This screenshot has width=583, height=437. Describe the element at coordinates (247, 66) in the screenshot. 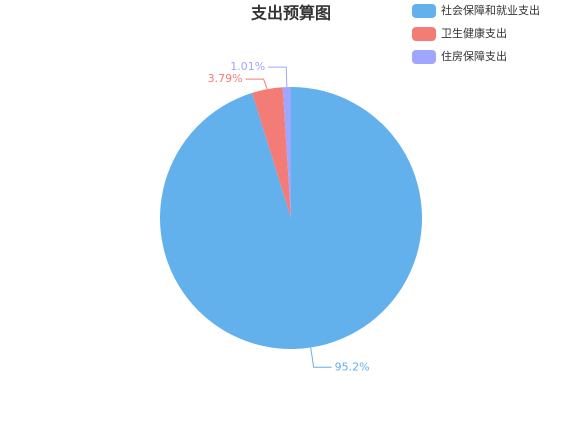

I see `data-label: 1.01%` at that location.